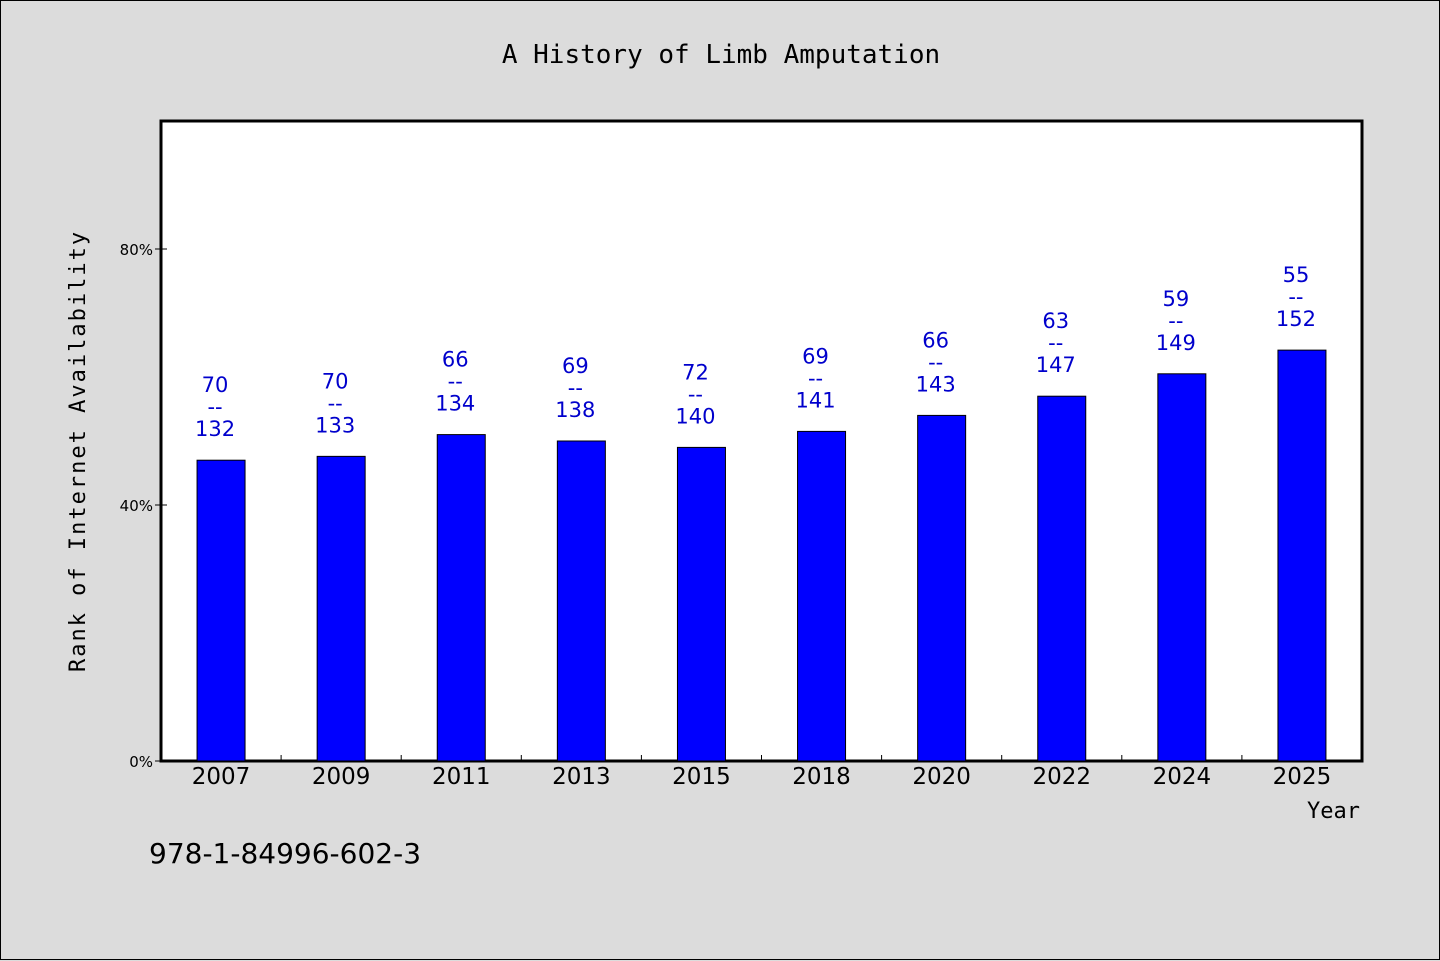 Image resolution: width=1440 pixels, height=961 pixels. Describe the element at coordinates (701, 777) in the screenshot. I see `x-tick-label: 2015` at that location.